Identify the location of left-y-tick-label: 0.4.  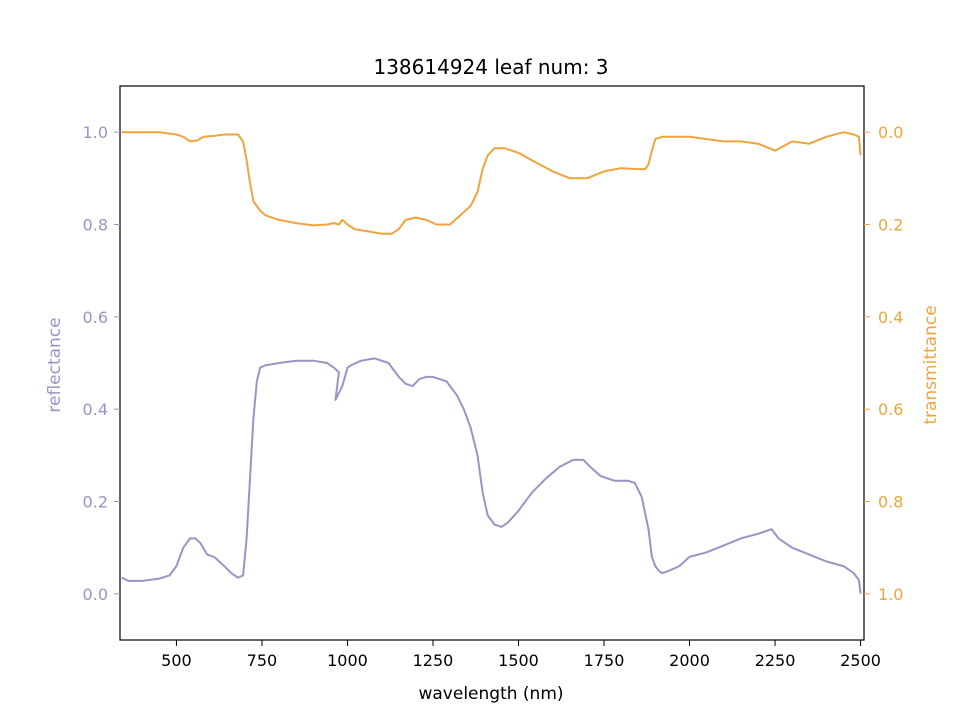
(95, 409).